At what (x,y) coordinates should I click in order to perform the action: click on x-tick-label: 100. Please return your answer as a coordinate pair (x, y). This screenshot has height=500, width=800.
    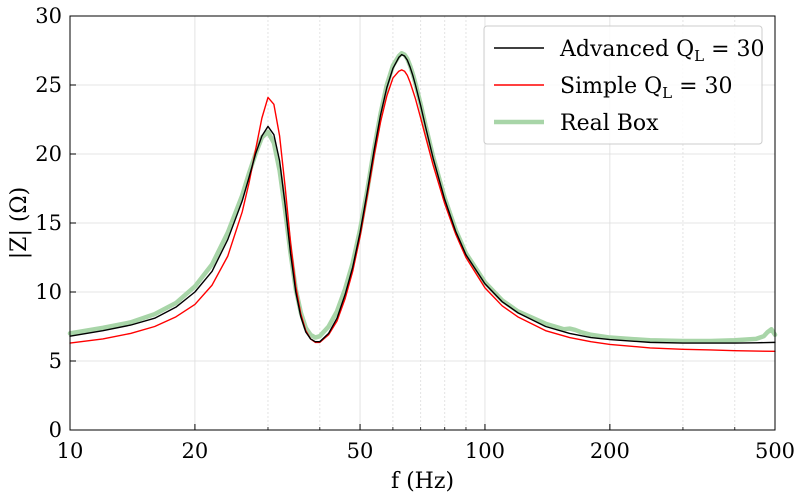
    Looking at the image, I should click on (485, 451).